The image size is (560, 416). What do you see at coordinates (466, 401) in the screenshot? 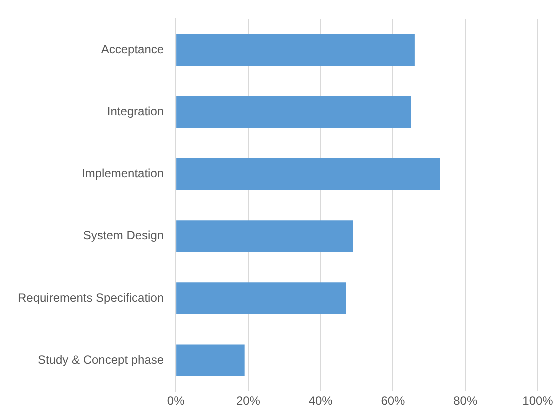
I see `x-tick-label: 80%` at bounding box center [466, 401].